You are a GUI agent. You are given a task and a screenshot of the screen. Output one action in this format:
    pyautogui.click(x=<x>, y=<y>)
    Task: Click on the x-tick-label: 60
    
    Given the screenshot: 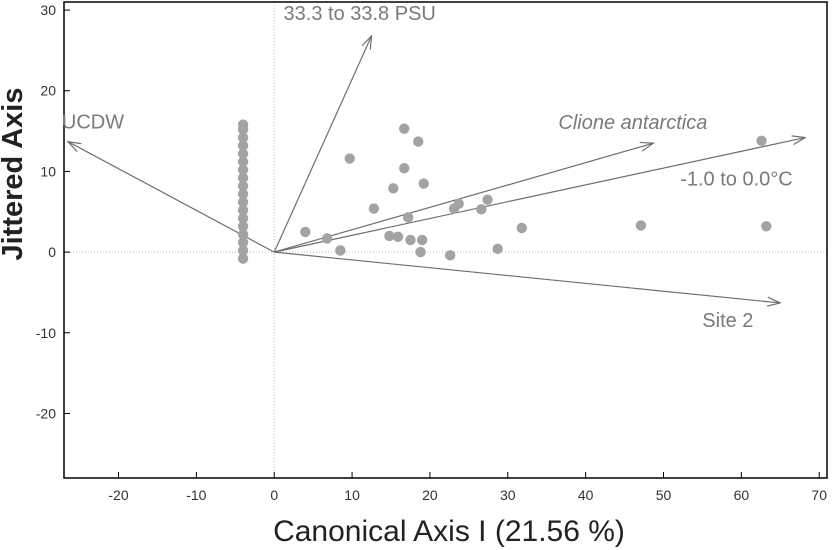 What is the action you would take?
    pyautogui.click(x=742, y=495)
    